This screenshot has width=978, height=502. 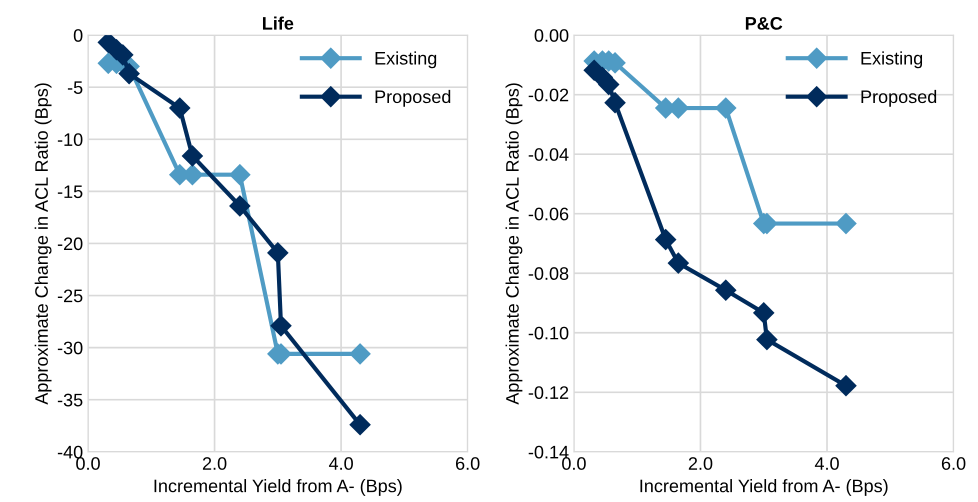 I want to click on y-tick-label: -0.06, so click(x=548, y=214).